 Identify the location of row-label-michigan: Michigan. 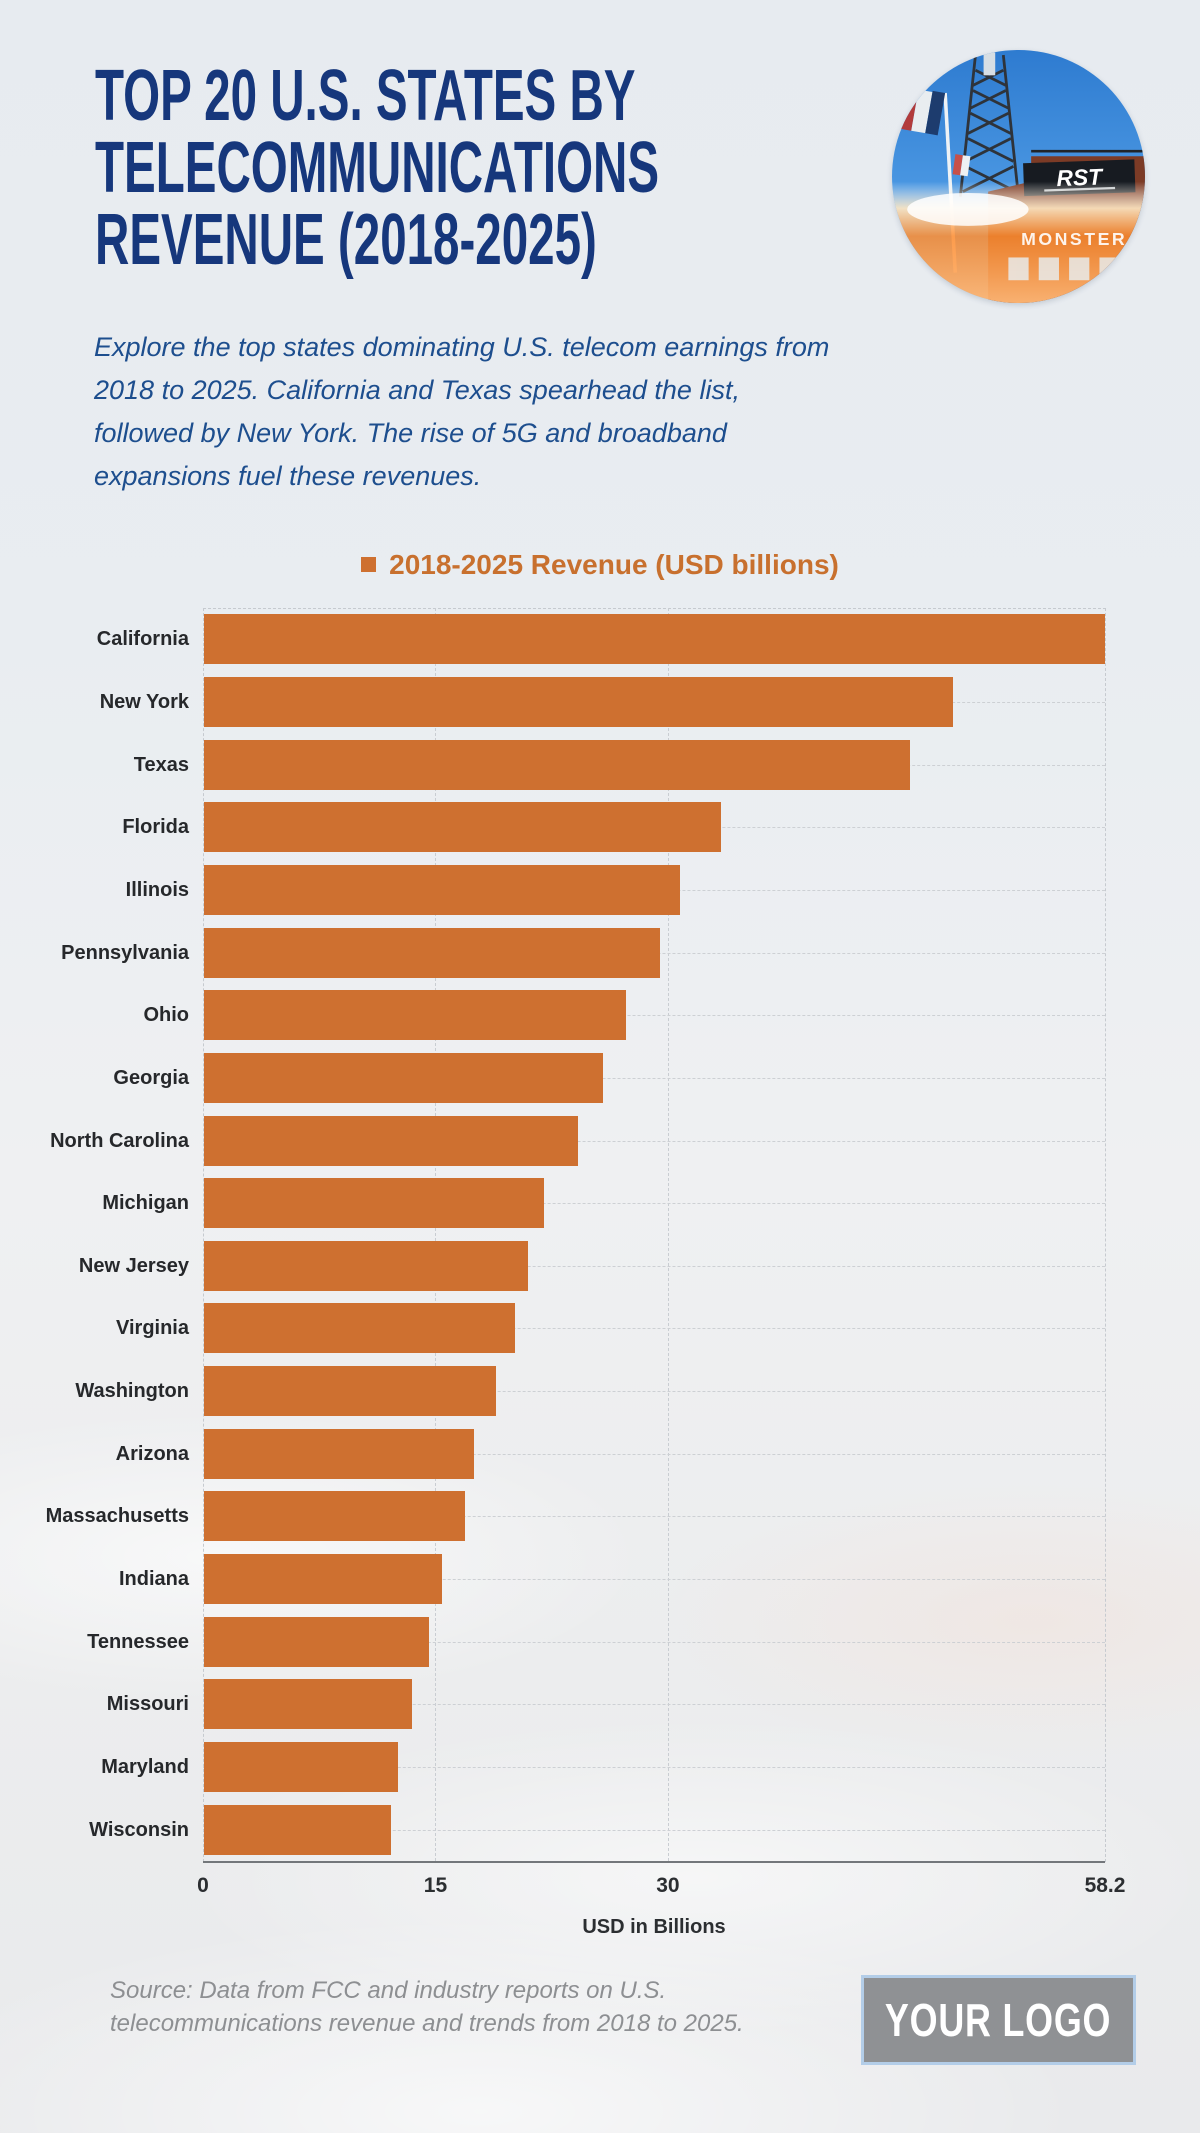
(145, 1203).